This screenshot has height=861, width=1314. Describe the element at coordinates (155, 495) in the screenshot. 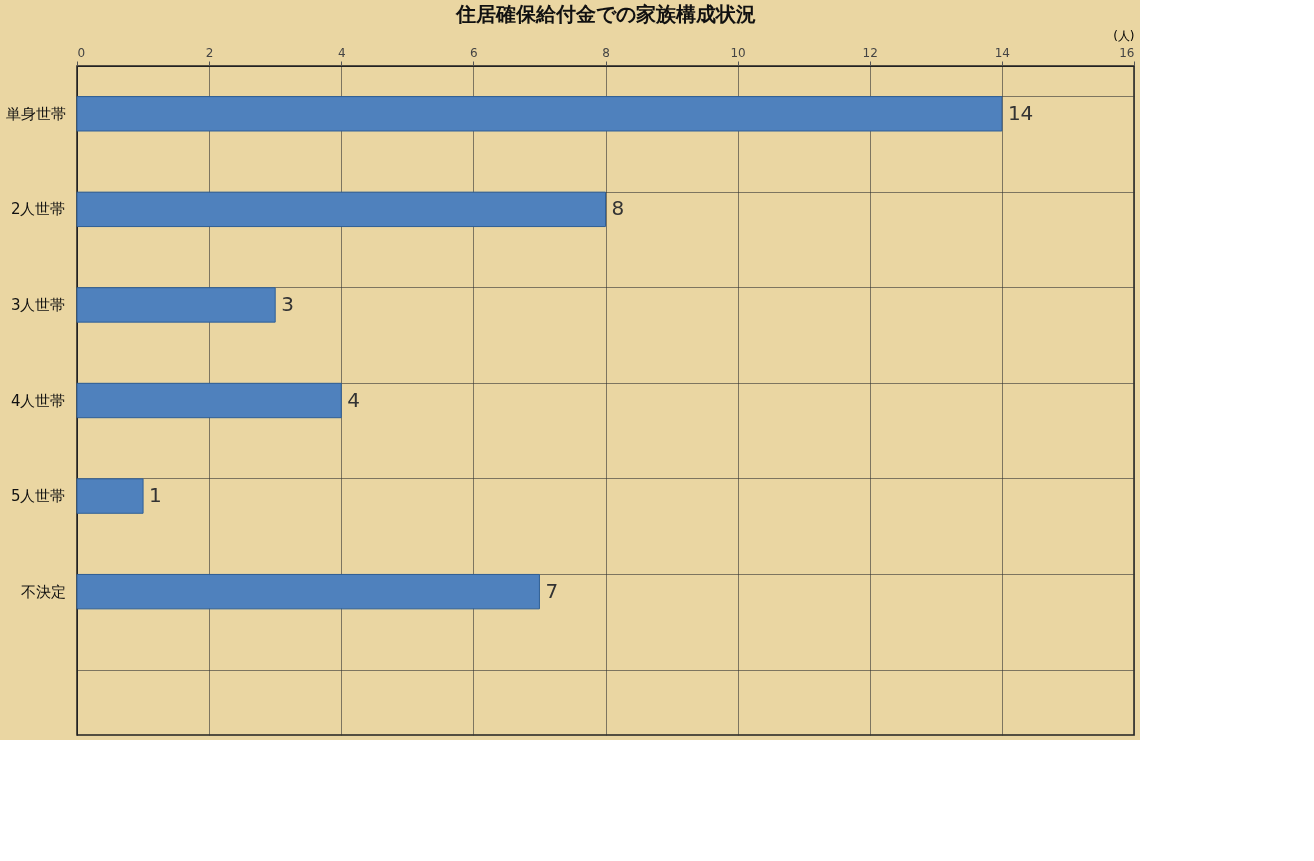

I see `data-label: 1` at that location.